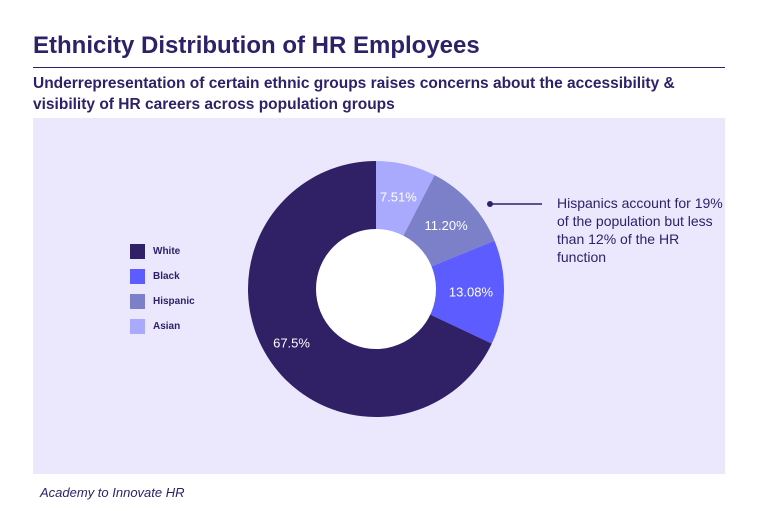 Image resolution: width=768 pixels, height=511 pixels. I want to click on legend-item-hispanic: Hispanic, so click(162, 301).